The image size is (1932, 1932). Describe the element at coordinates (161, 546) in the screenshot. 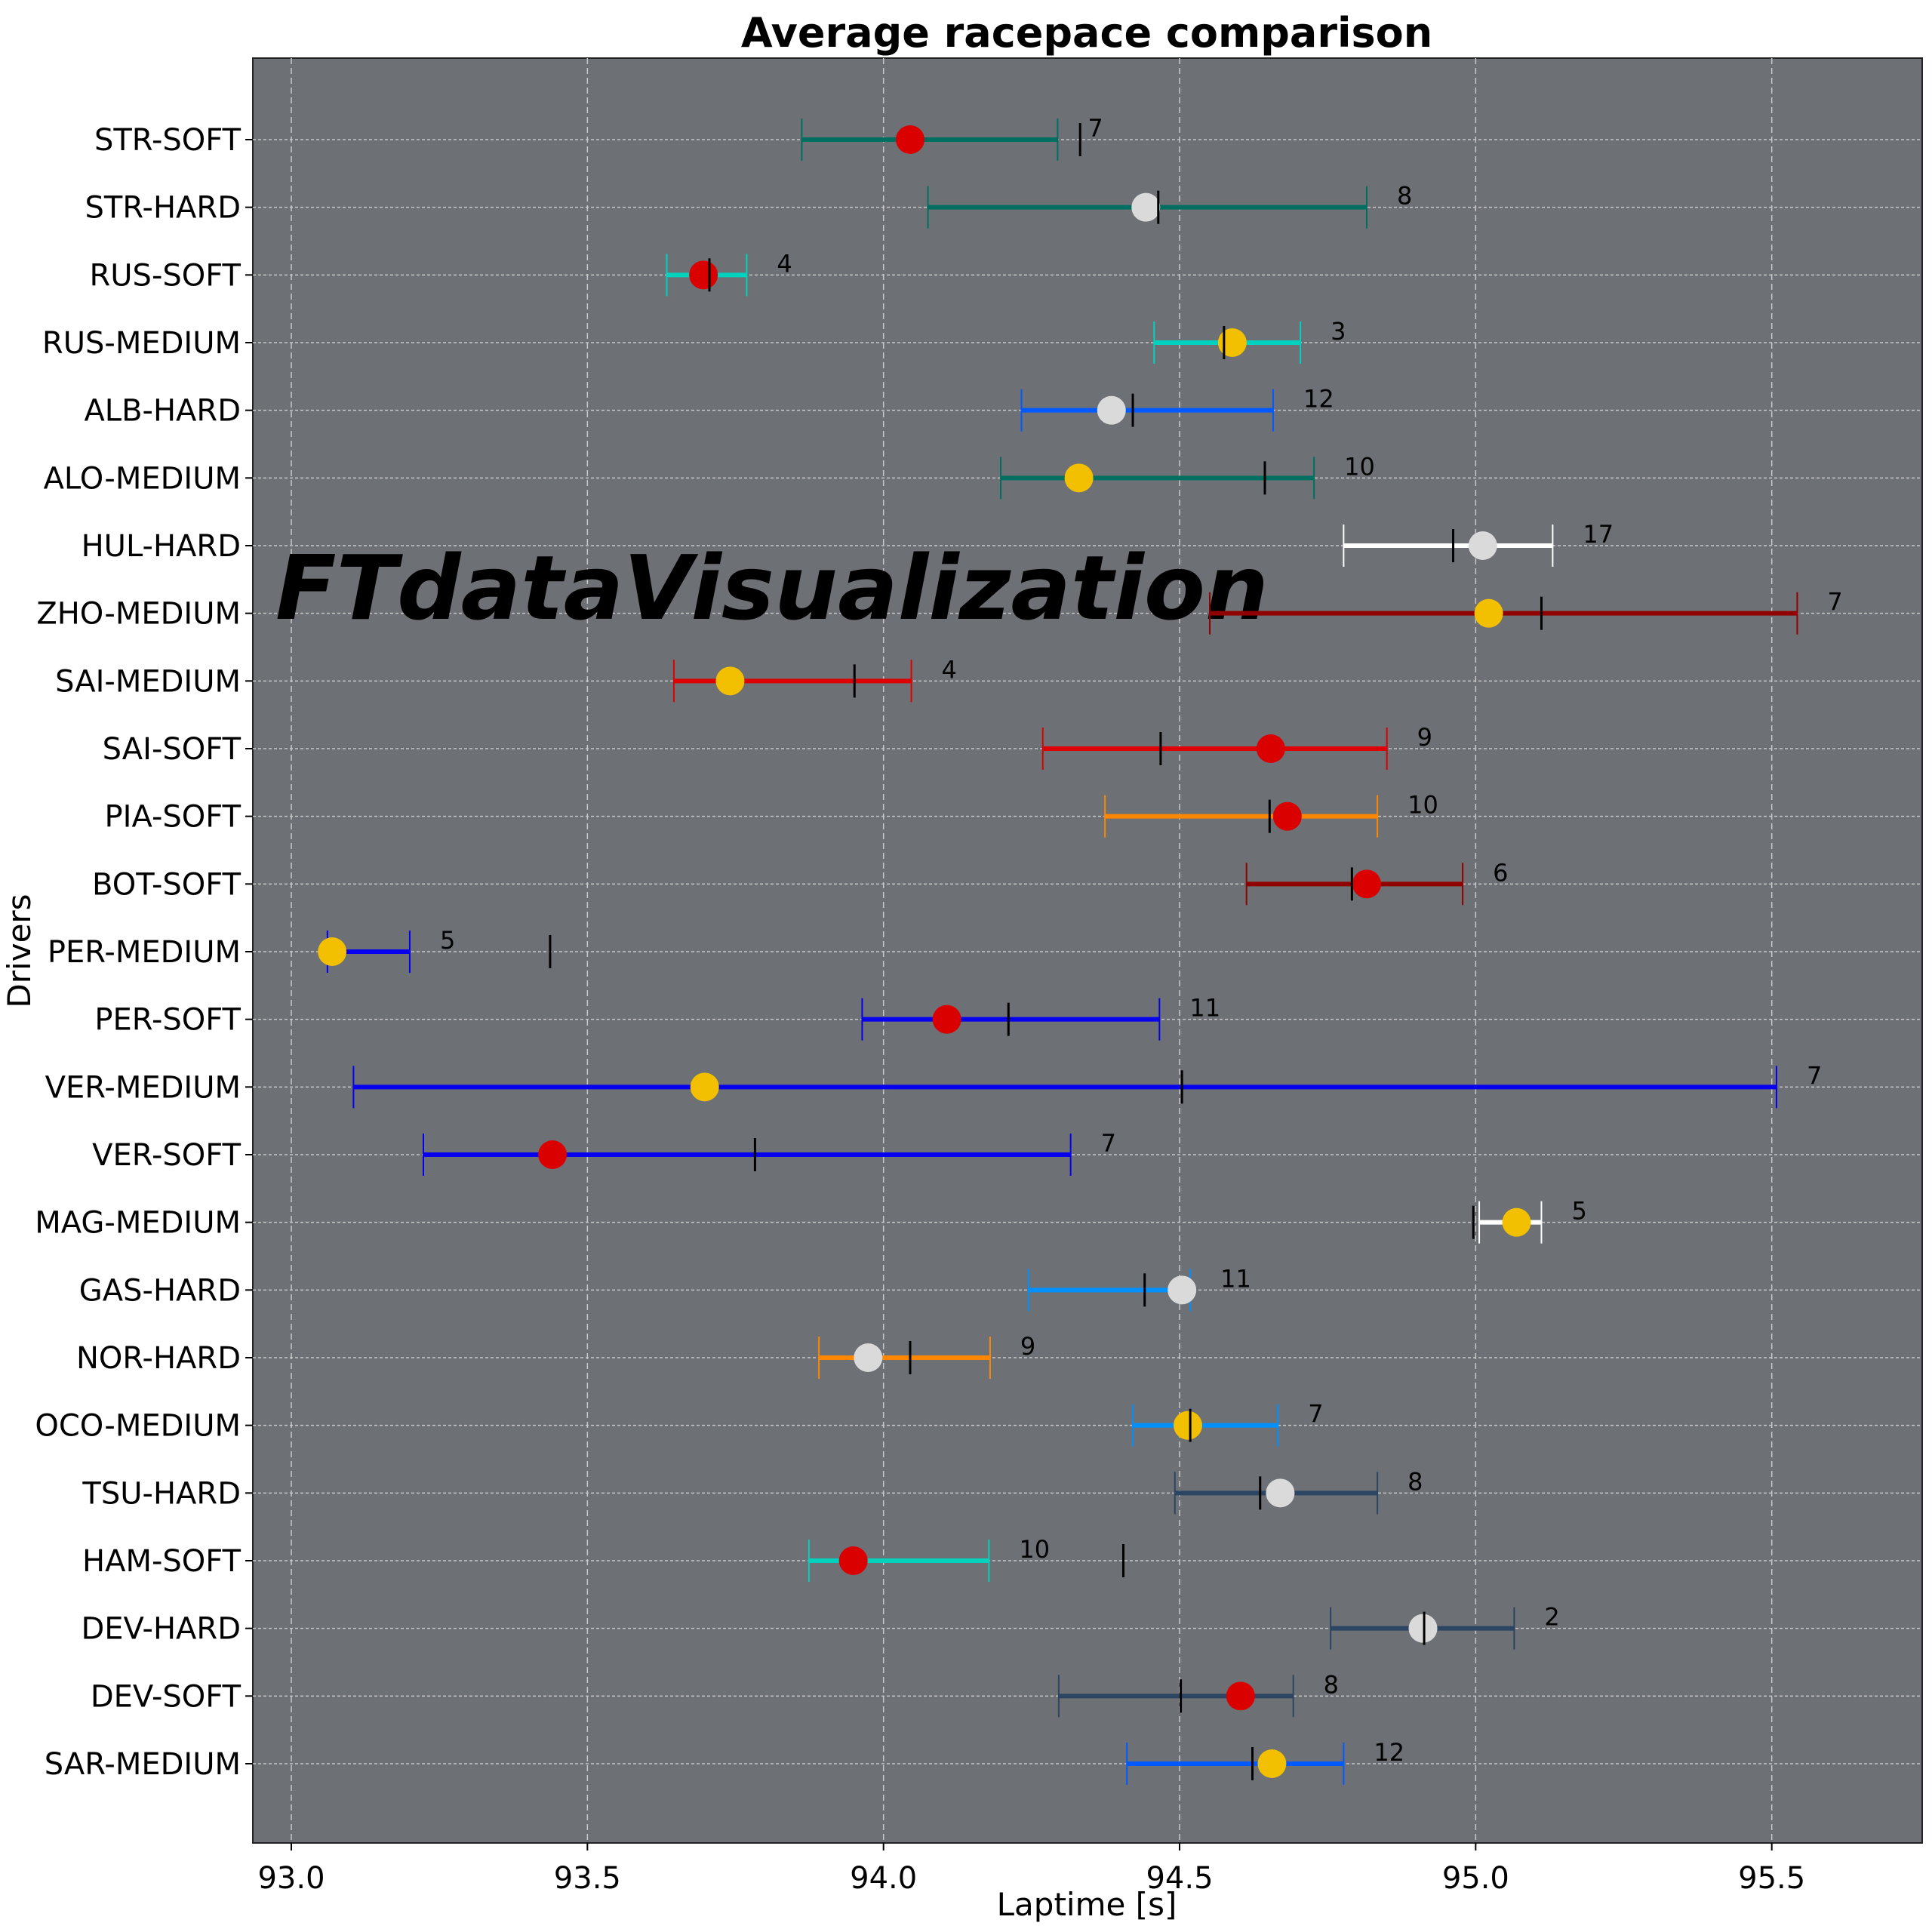

I see `y-tick-label: HUL-HARD` at that location.